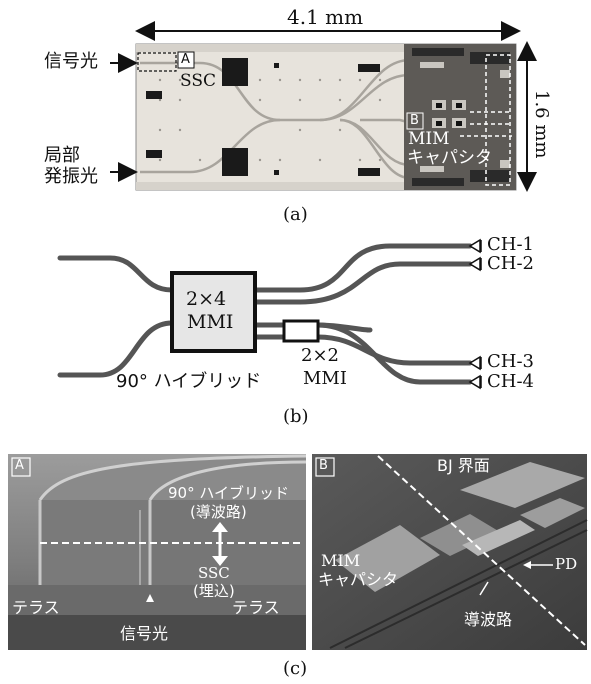 This screenshot has height=684, width=591. Describe the element at coordinates (206, 299) in the screenshot. I see `mmi-2x4-label-1: 2×4` at that location.